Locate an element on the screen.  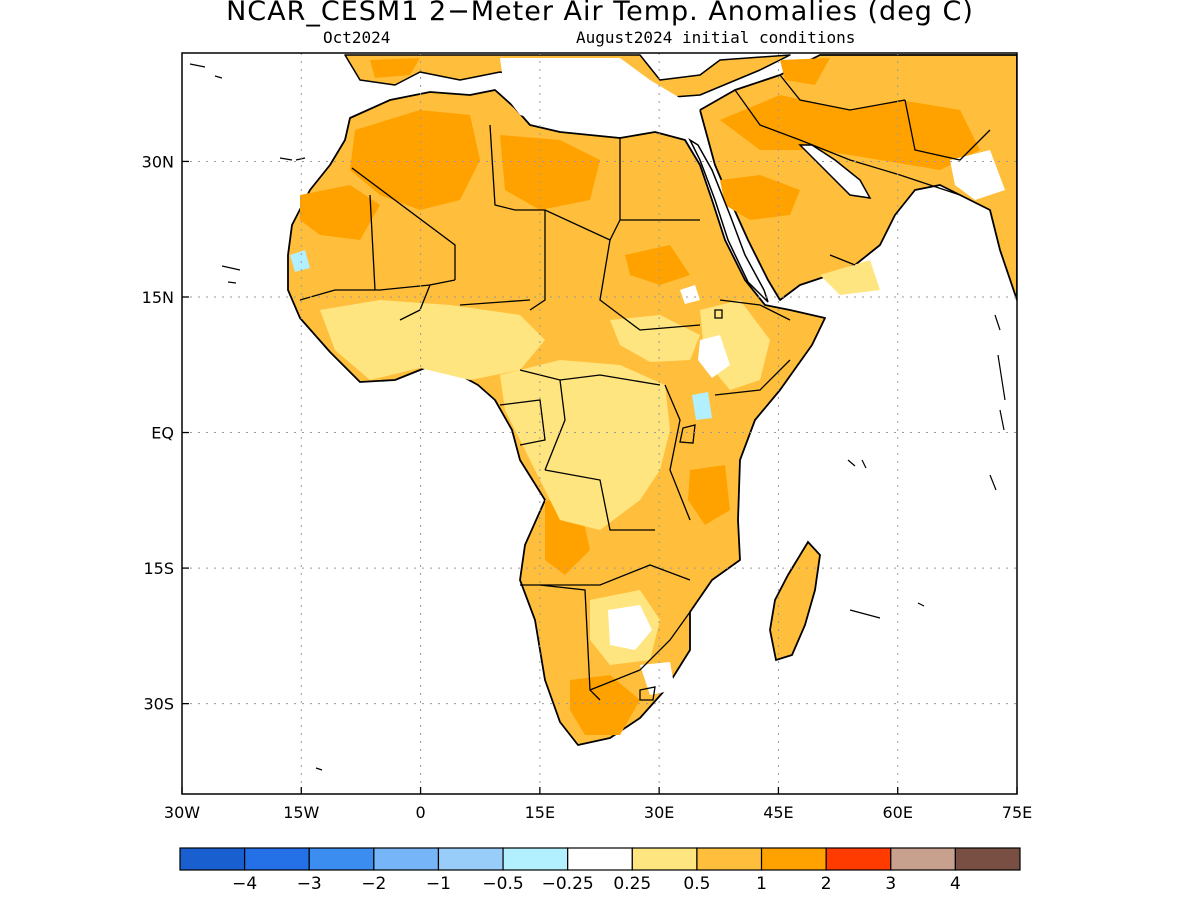
y-tick-label: 30S is located at coordinates (158, 704).